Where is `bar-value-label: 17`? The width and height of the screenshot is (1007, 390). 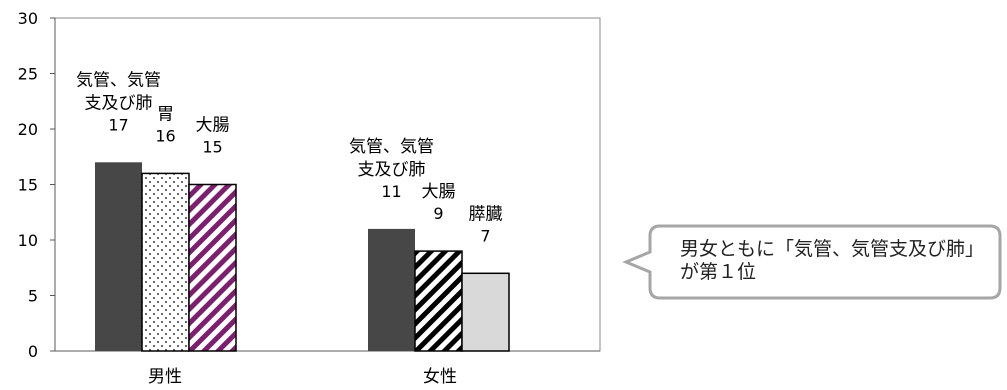
bar-value-label: 17 is located at coordinates (118, 124).